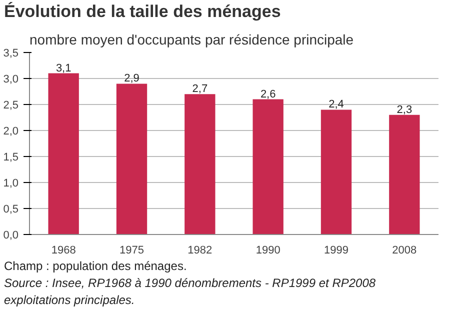 The width and height of the screenshot is (450, 323). What do you see at coordinates (200, 250) in the screenshot?
I see `x-tick-label: 1982` at bounding box center [200, 250].